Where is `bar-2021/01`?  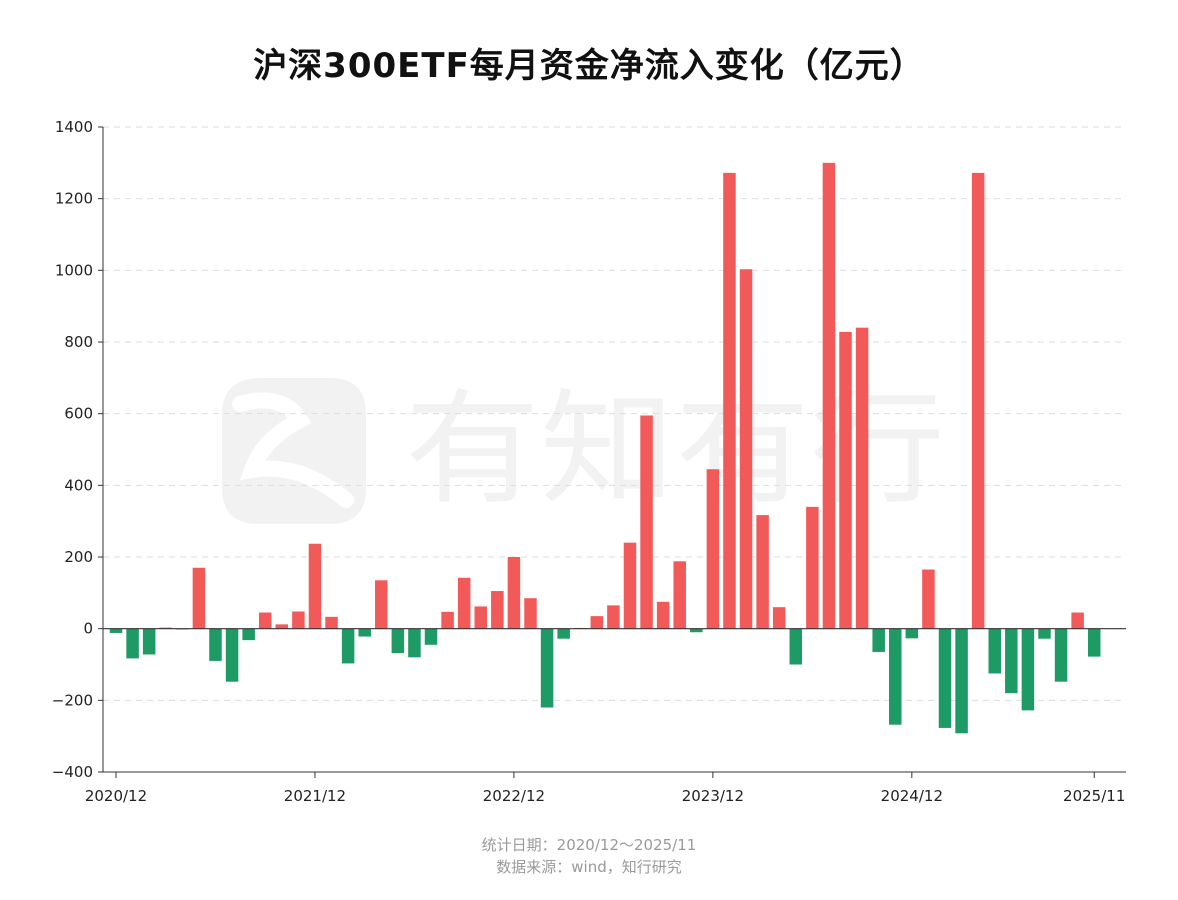
bar-2021/01 is located at coordinates (132, 643).